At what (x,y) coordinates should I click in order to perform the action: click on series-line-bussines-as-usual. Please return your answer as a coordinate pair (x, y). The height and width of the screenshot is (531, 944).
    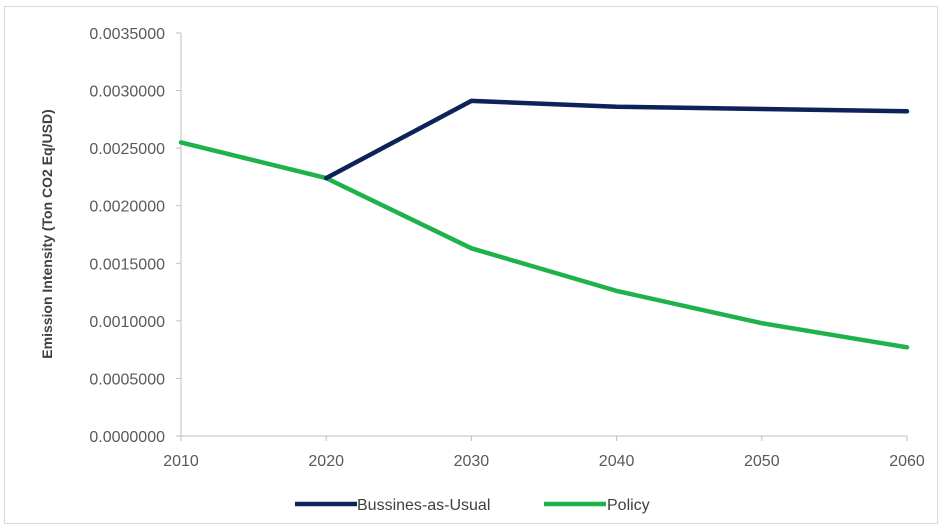
    Looking at the image, I should click on (616, 139).